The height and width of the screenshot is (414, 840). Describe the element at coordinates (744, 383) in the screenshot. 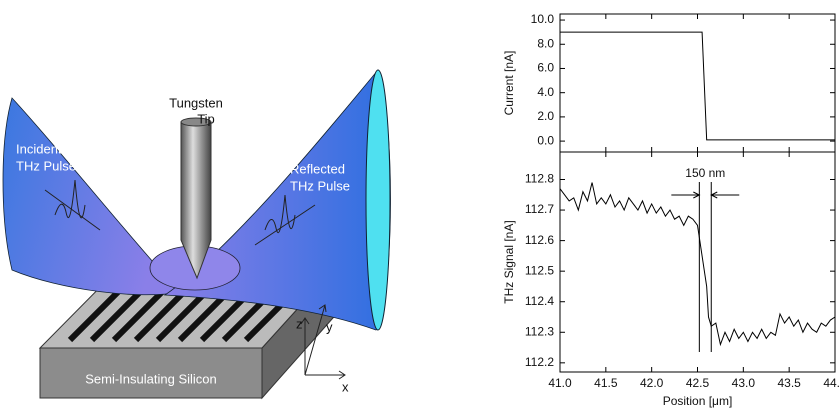

I see `x-tick-label: 43.0` at that location.